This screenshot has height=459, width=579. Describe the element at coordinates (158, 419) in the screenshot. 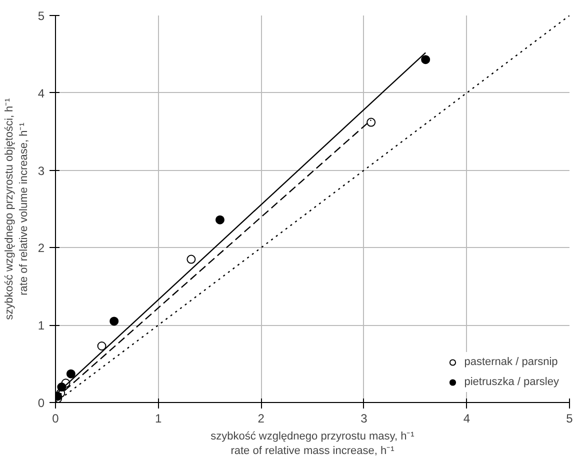

I see `x-tick-label: 1` at that location.